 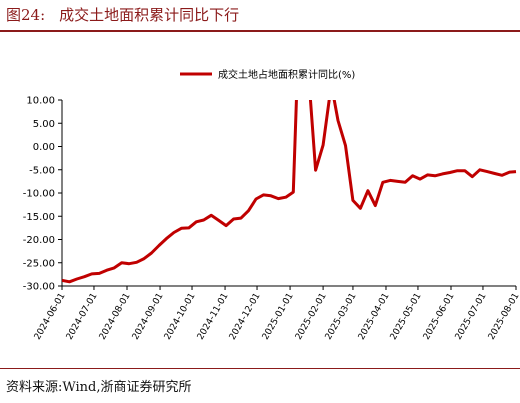 What do you see at coordinates (260, 368) in the screenshot?
I see `footer-rule` at bounding box center [260, 368].